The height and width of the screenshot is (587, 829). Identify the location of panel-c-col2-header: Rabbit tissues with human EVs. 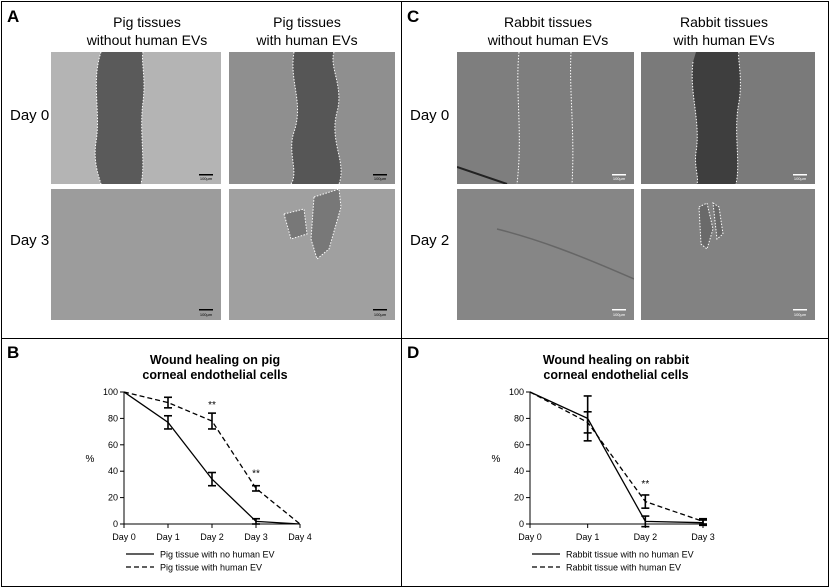
(724, 31).